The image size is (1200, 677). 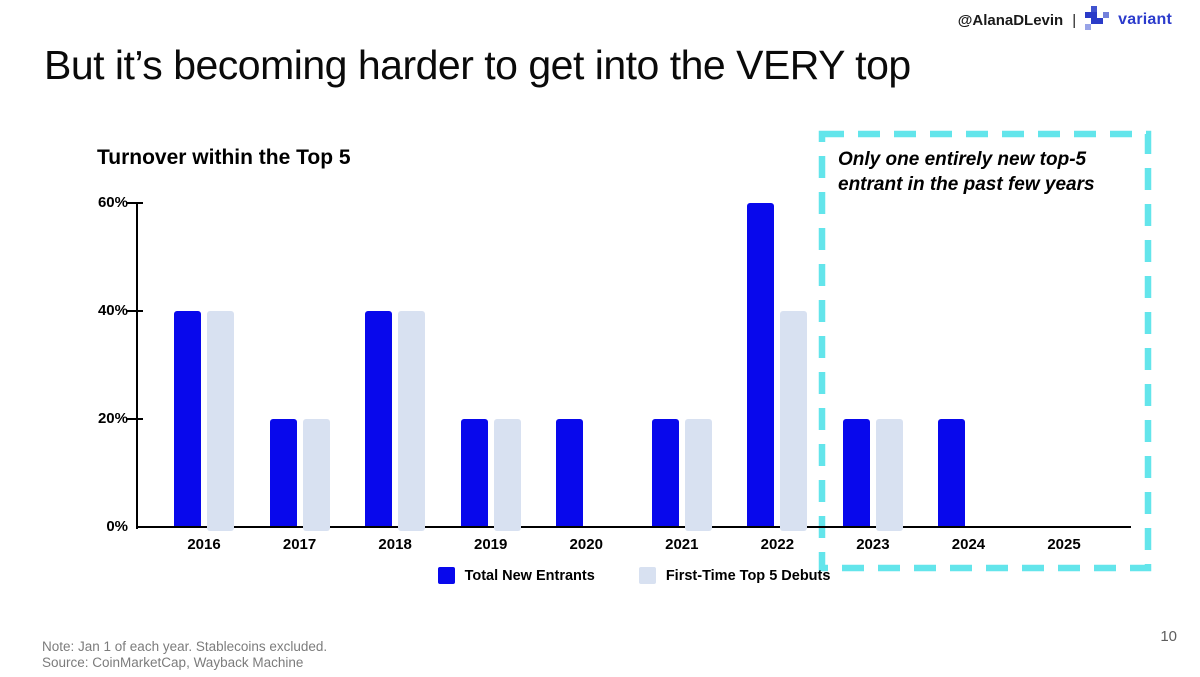 I want to click on x-axis-label-2022: 2022, so click(x=777, y=544).